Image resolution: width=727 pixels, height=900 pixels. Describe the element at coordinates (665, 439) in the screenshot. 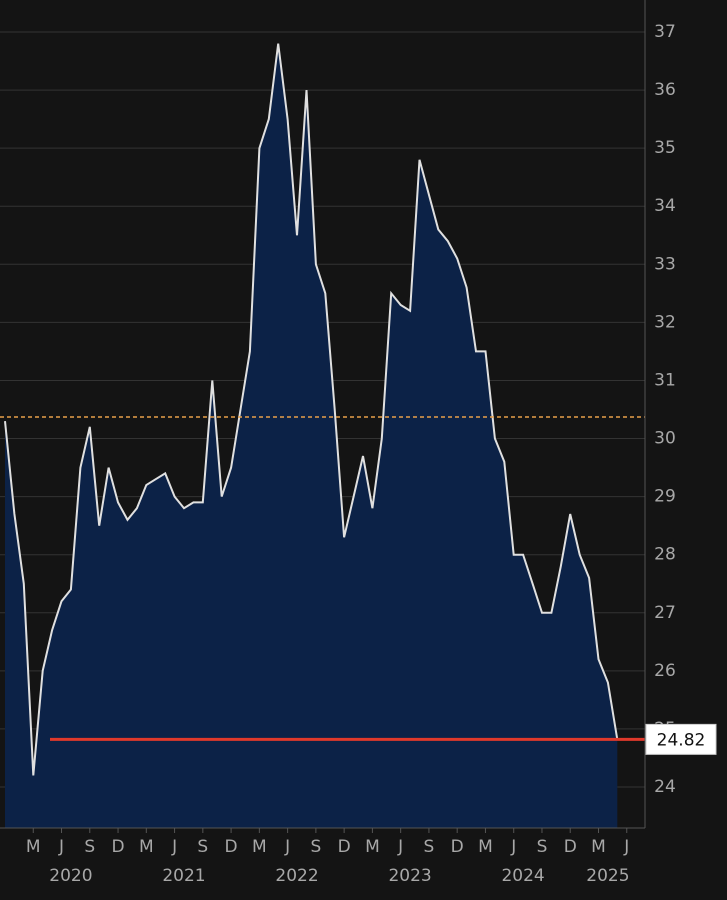

I see `y-tick-label: 30` at that location.